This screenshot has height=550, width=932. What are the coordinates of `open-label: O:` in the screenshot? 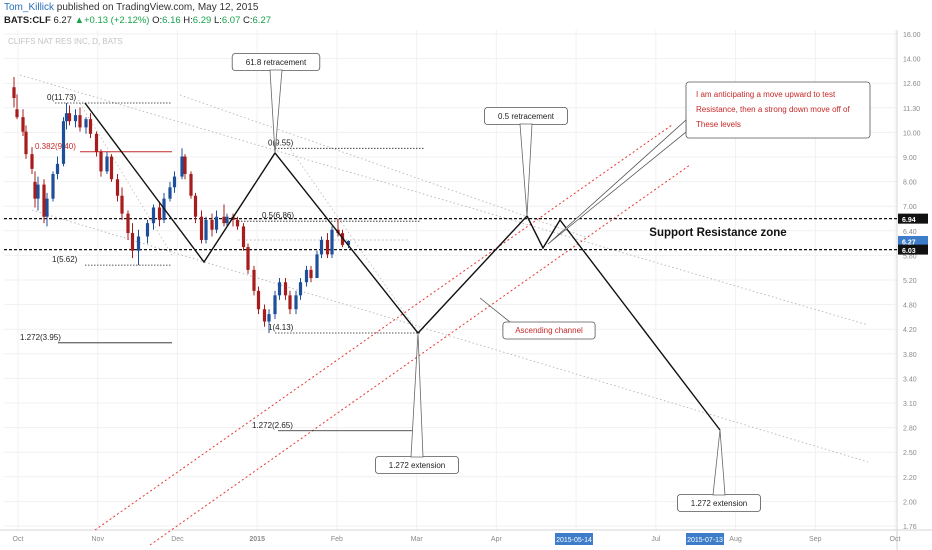 It's located at (157, 20).